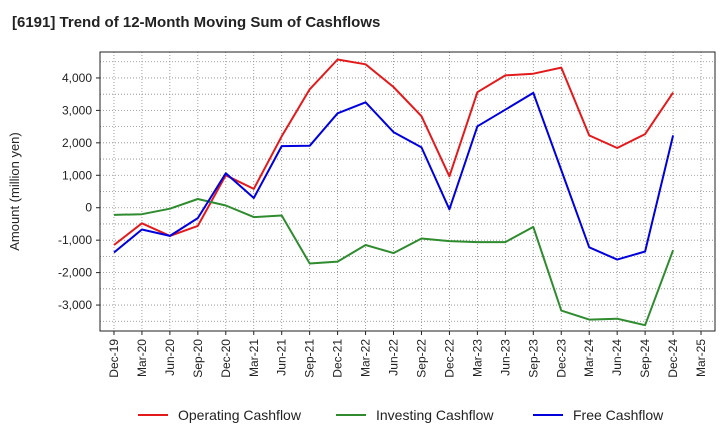 This screenshot has height=440, width=720. What do you see at coordinates (77, 110) in the screenshot?
I see `y-tick-label: 3,000` at bounding box center [77, 110].